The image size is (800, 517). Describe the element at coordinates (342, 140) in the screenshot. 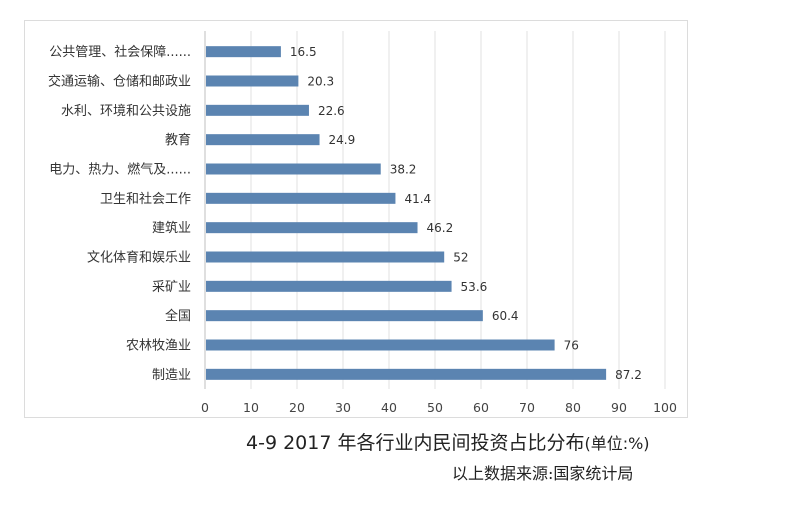

I see `data-label: 24.9` at that location.